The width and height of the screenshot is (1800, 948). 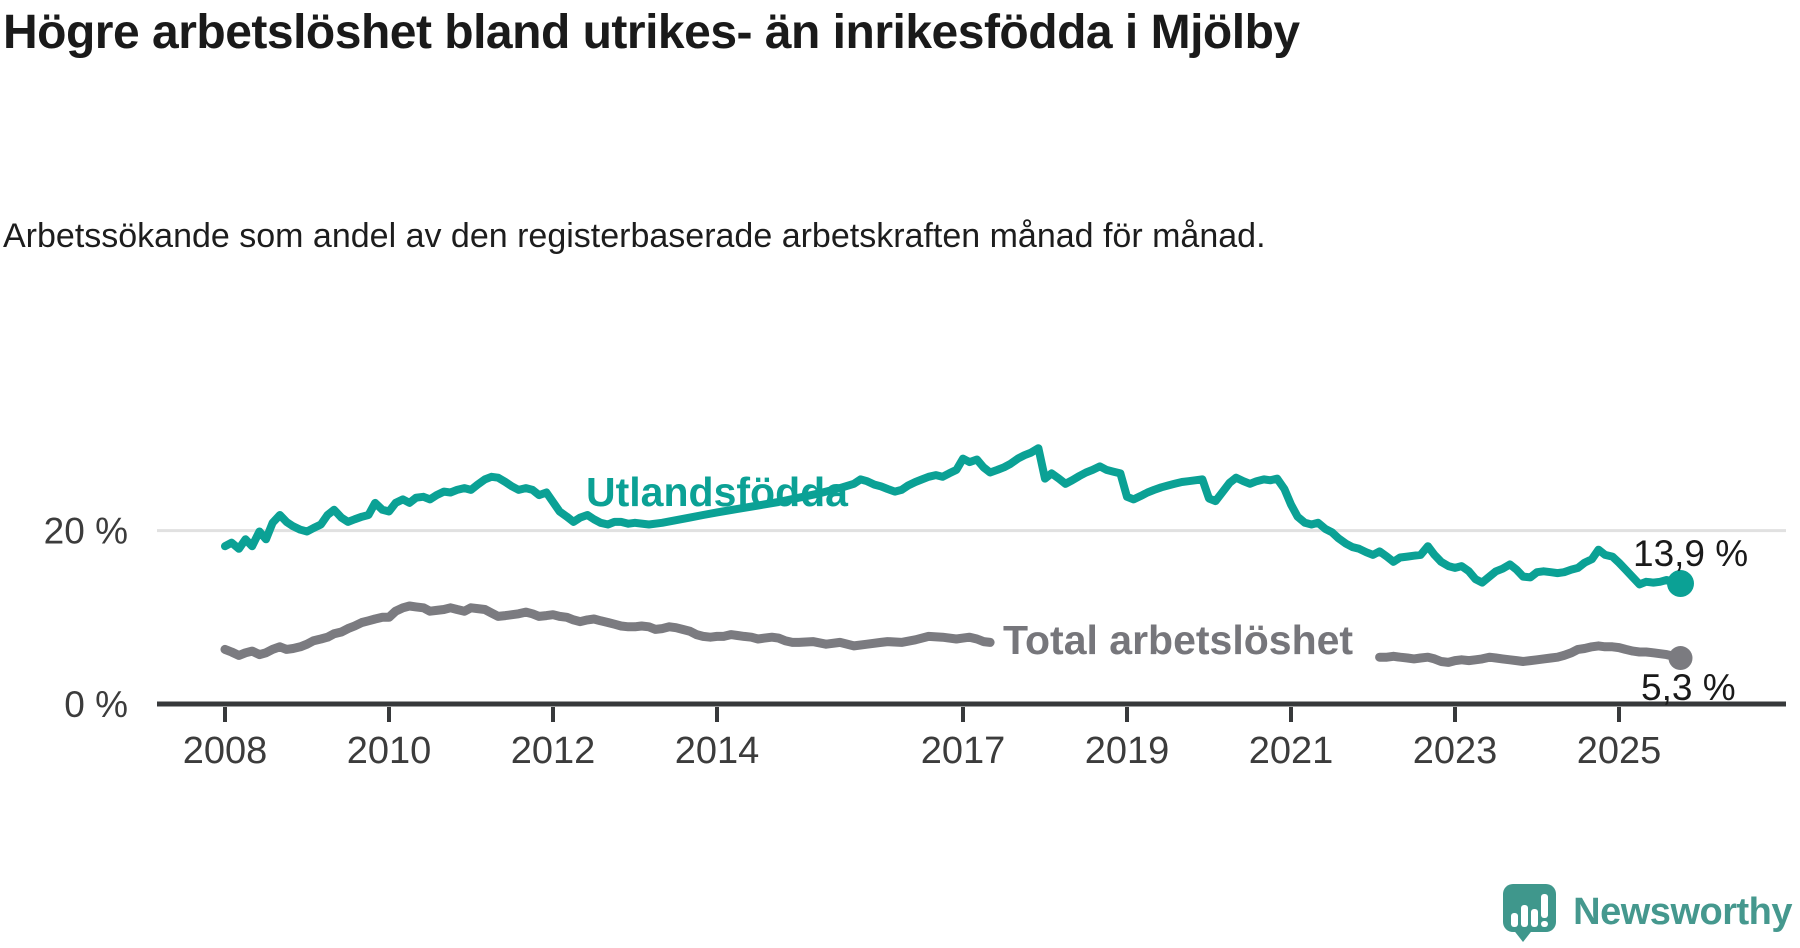 I want to click on series-label-total: Total arbetslöshet, so click(x=1178, y=640).